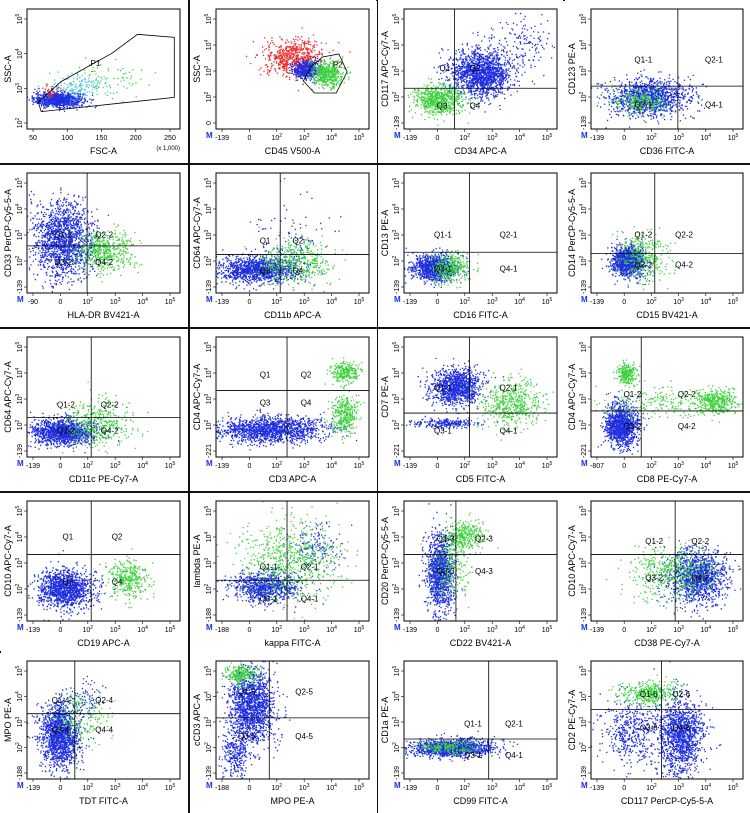 This screenshot has width=750, height=813. I want to click on quadrant-label: Q2-6, so click(681, 694).